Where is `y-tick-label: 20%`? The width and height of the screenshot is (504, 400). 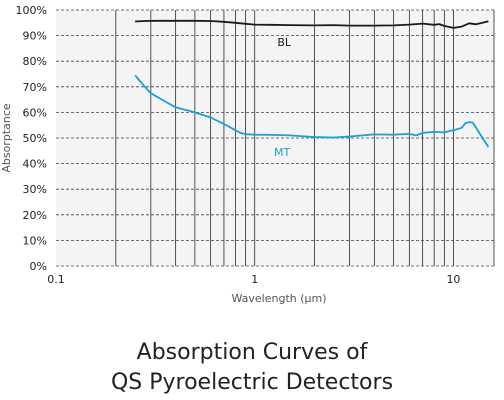
y-tick-label: 20% is located at coordinates (35, 215).